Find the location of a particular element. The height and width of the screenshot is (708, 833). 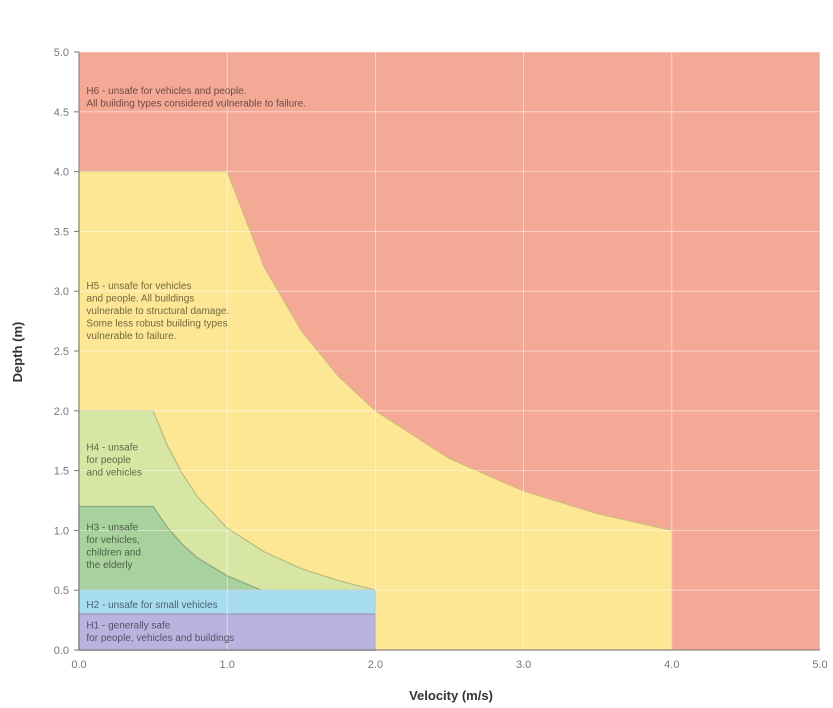

y-tick-label: 1.0 is located at coordinates (61, 531).